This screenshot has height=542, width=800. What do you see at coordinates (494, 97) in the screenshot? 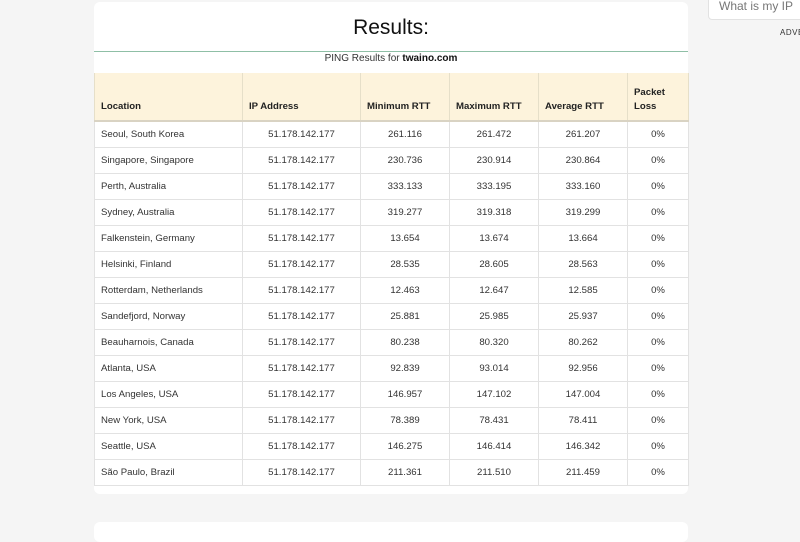
I see `header-maximum-rtt: Maximum RTT` at bounding box center [494, 97].